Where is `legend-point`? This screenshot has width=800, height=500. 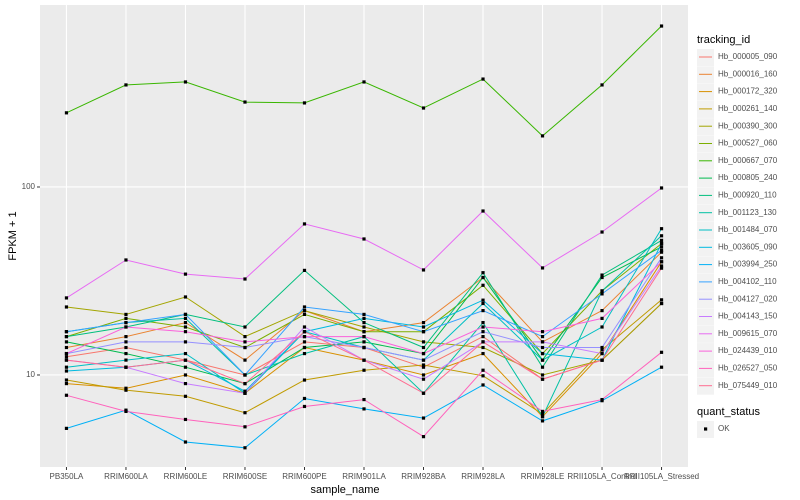
legend-point is located at coordinates (706, 429).